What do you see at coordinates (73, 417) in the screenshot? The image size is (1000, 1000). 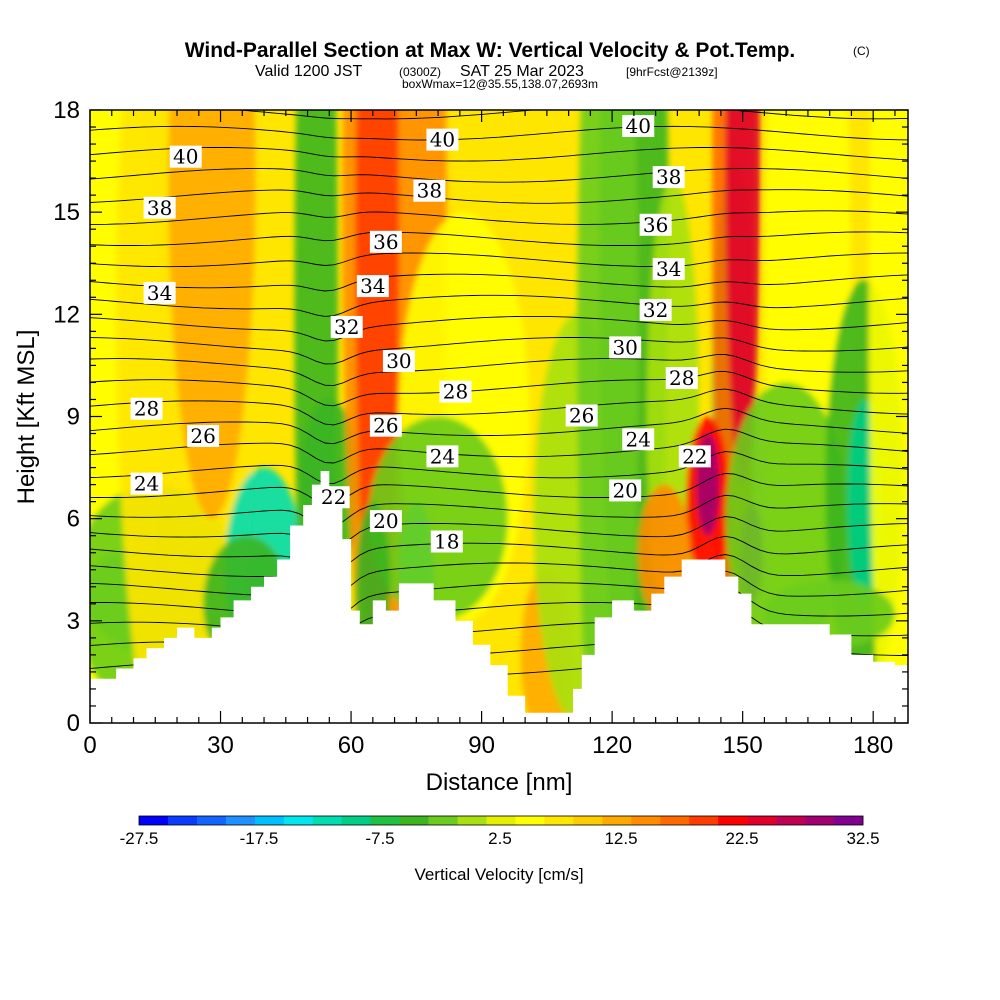 I see `y-tick-label-9: 9` at bounding box center [73, 417].